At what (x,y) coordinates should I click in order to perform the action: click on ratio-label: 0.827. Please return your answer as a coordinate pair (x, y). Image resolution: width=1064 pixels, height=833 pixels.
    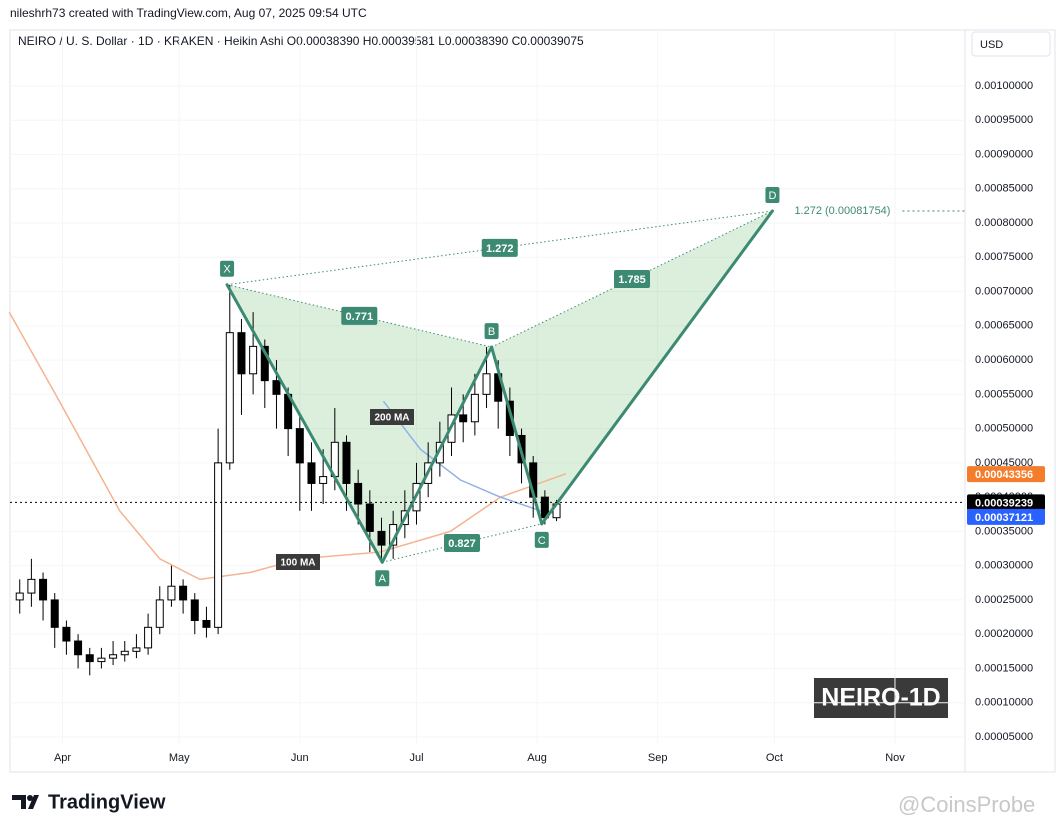
    Looking at the image, I should click on (462, 544).